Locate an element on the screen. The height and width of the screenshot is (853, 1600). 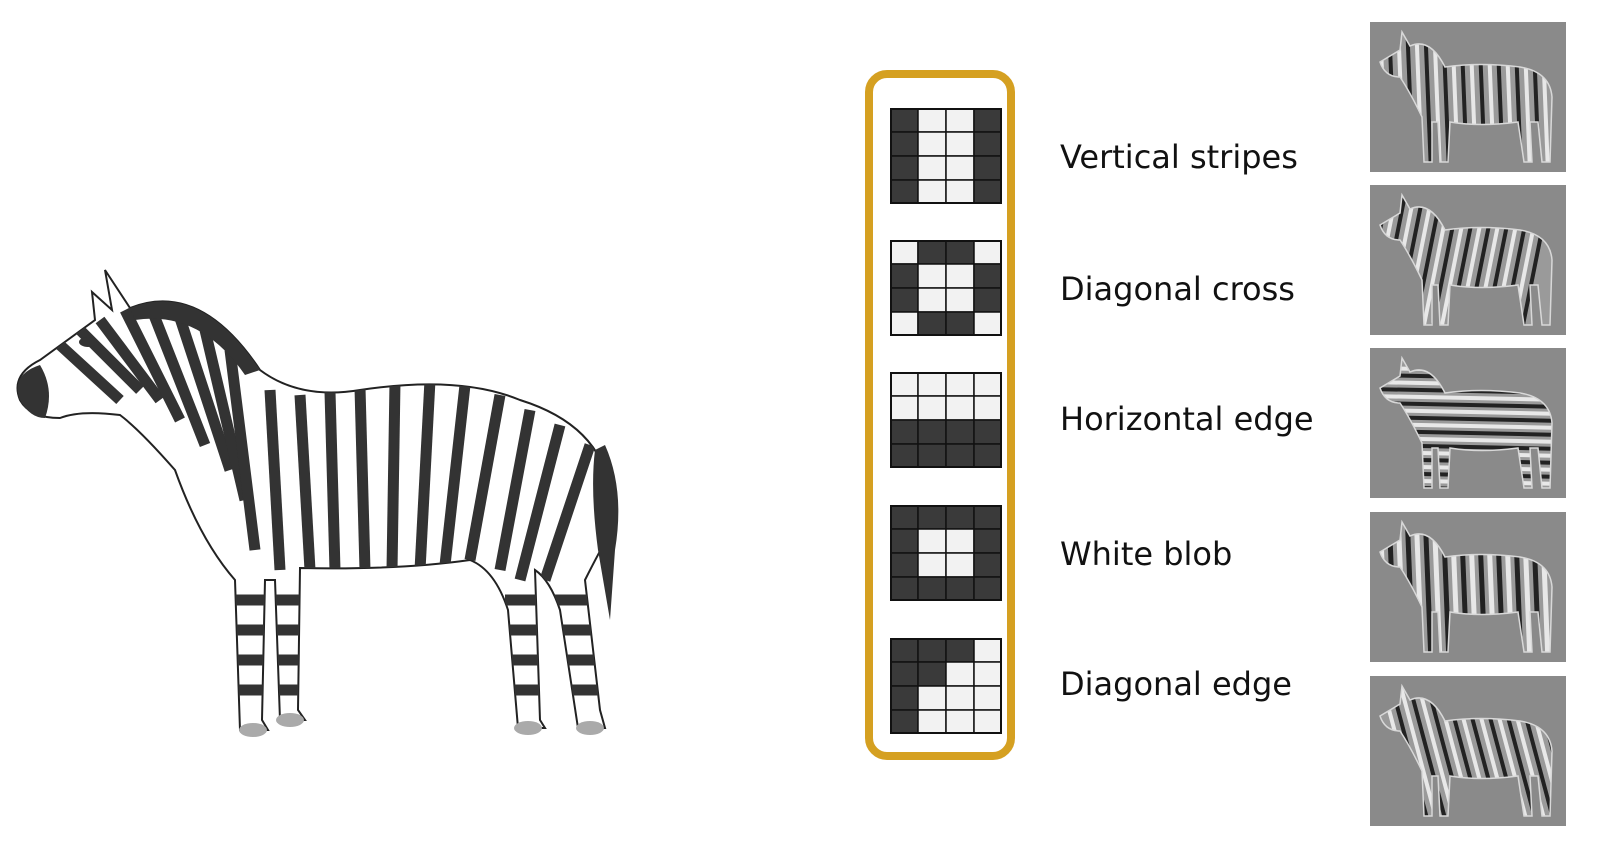
filter-label: Horizontal edge is located at coordinates (1187, 419).